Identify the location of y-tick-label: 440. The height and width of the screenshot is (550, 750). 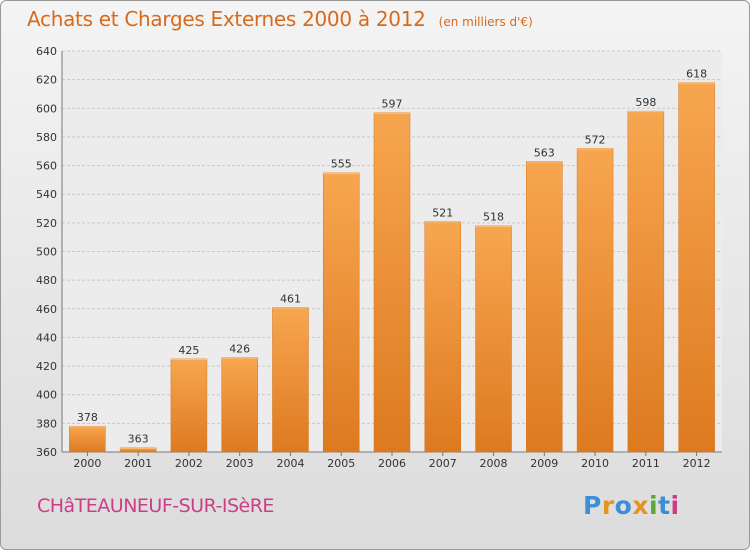
(46, 337).